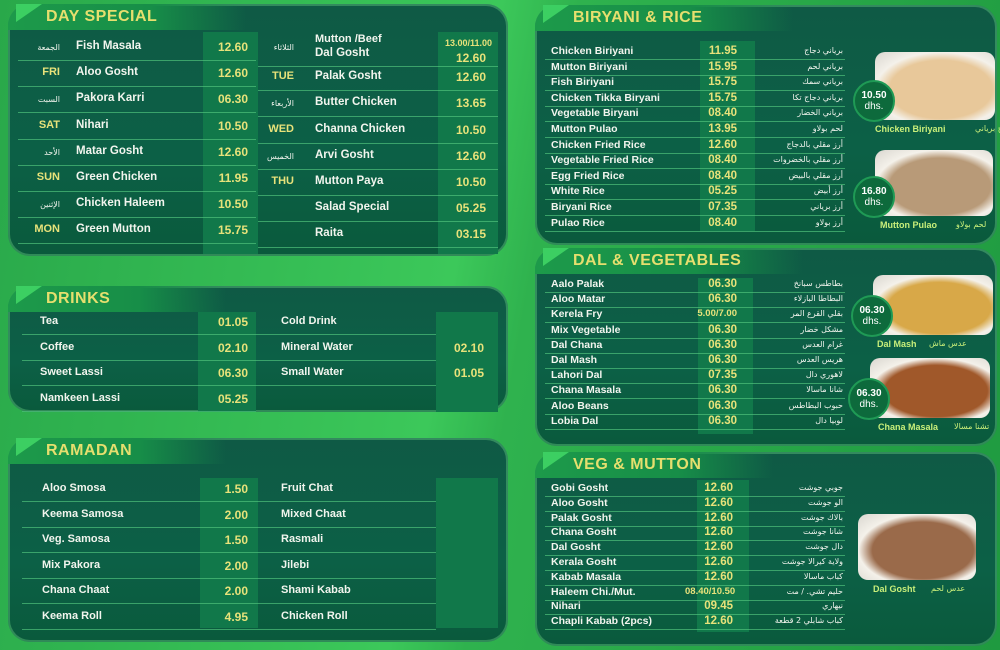 This screenshot has width=1000, height=650. I want to click on menu-item-name: Small Water, so click(312, 372).